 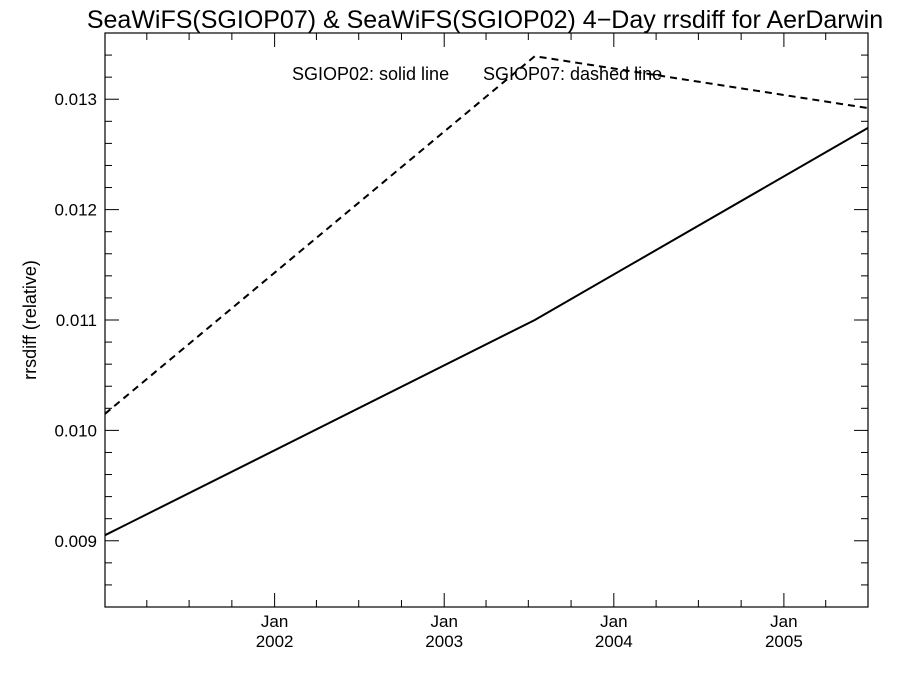 What do you see at coordinates (275, 641) in the screenshot?
I see `x-tick-year-label: 2002` at bounding box center [275, 641].